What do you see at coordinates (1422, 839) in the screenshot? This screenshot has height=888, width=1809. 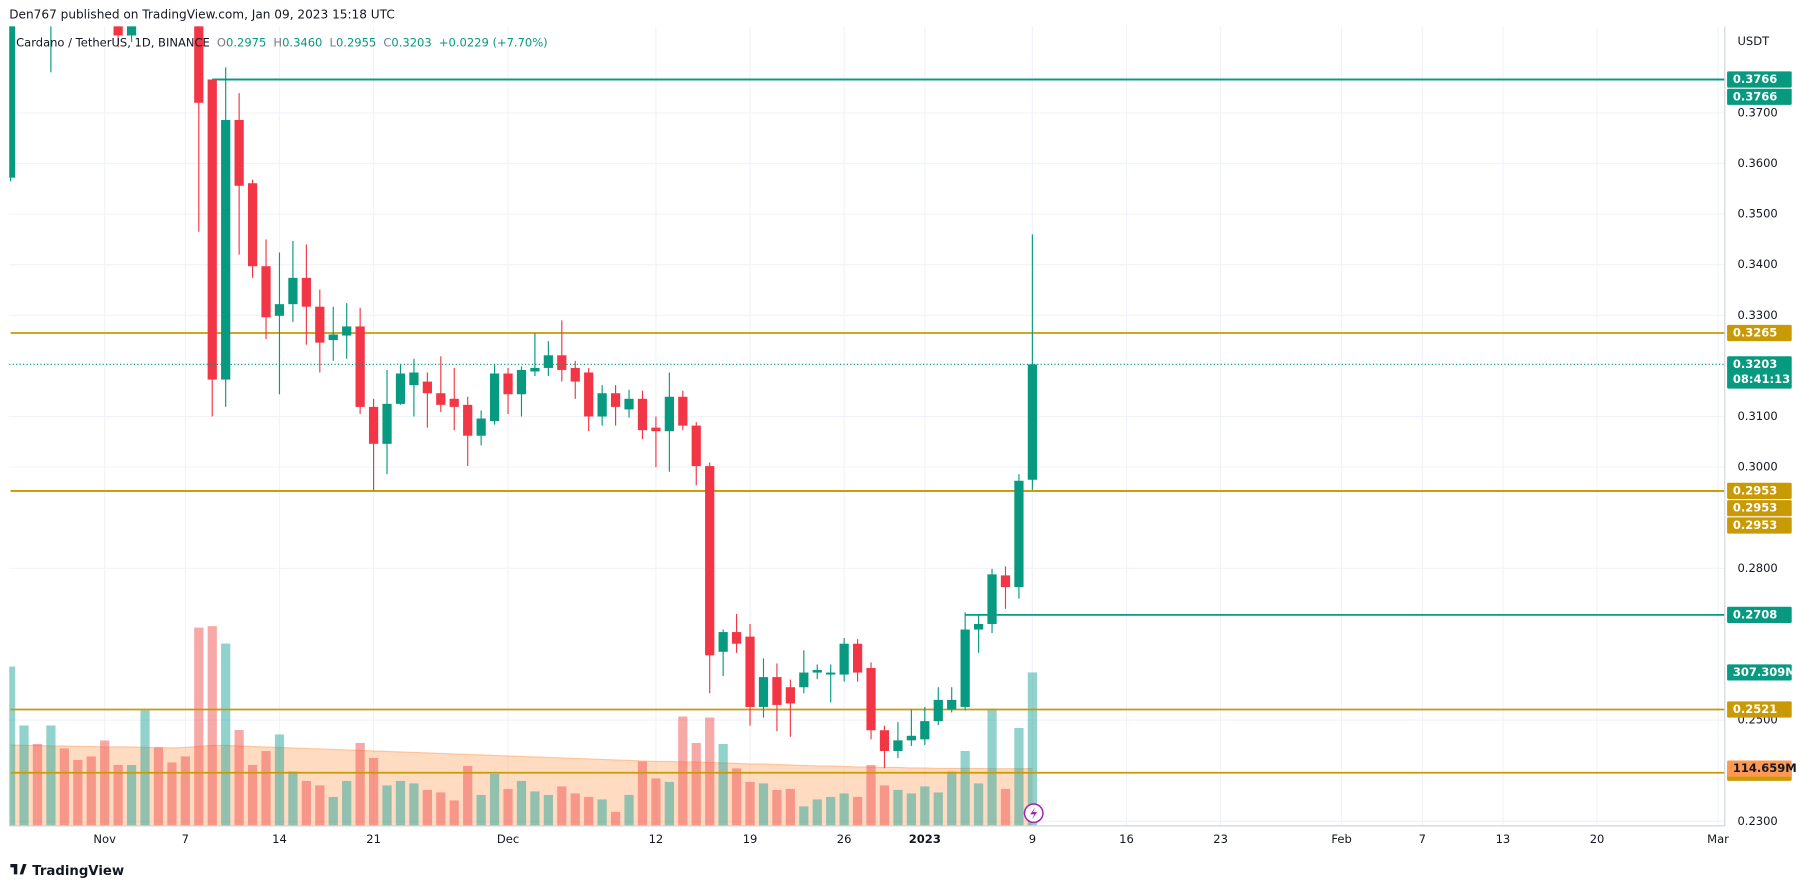 I see `x-tick-label: 7` at bounding box center [1422, 839].